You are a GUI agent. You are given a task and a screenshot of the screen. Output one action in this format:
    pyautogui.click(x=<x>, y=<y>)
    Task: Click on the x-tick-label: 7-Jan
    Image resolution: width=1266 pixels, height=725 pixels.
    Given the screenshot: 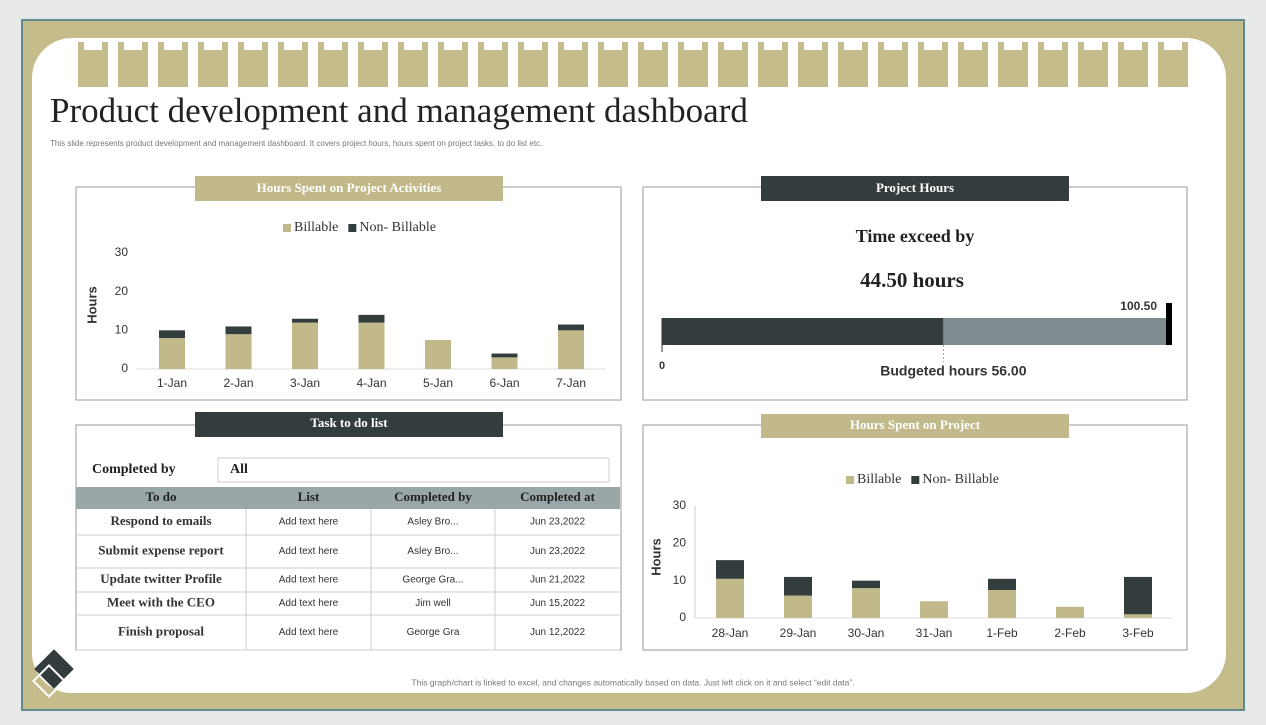 What is the action you would take?
    pyautogui.click(x=571, y=383)
    